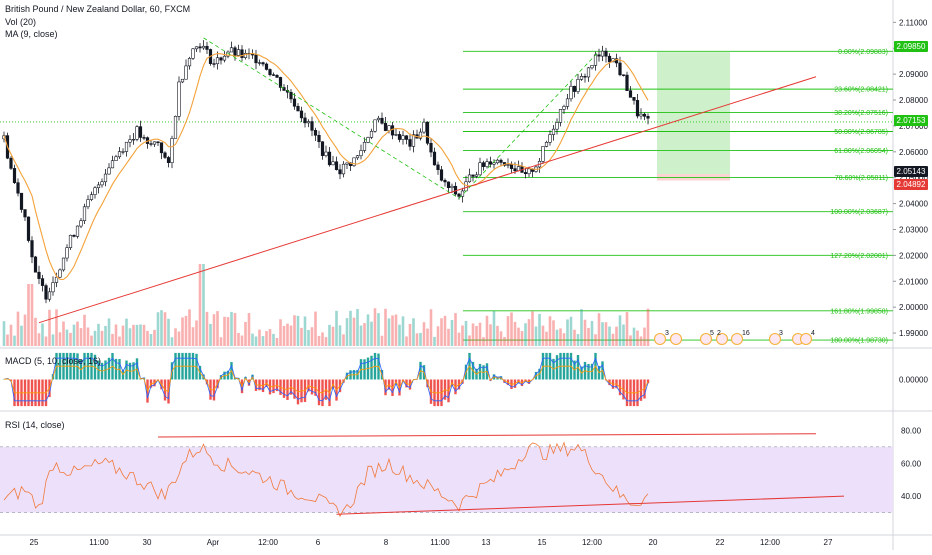  What do you see at coordinates (859, 212) in the screenshot?
I see `fib-level-label: 100.00%(2.03687)` at bounding box center [859, 212].